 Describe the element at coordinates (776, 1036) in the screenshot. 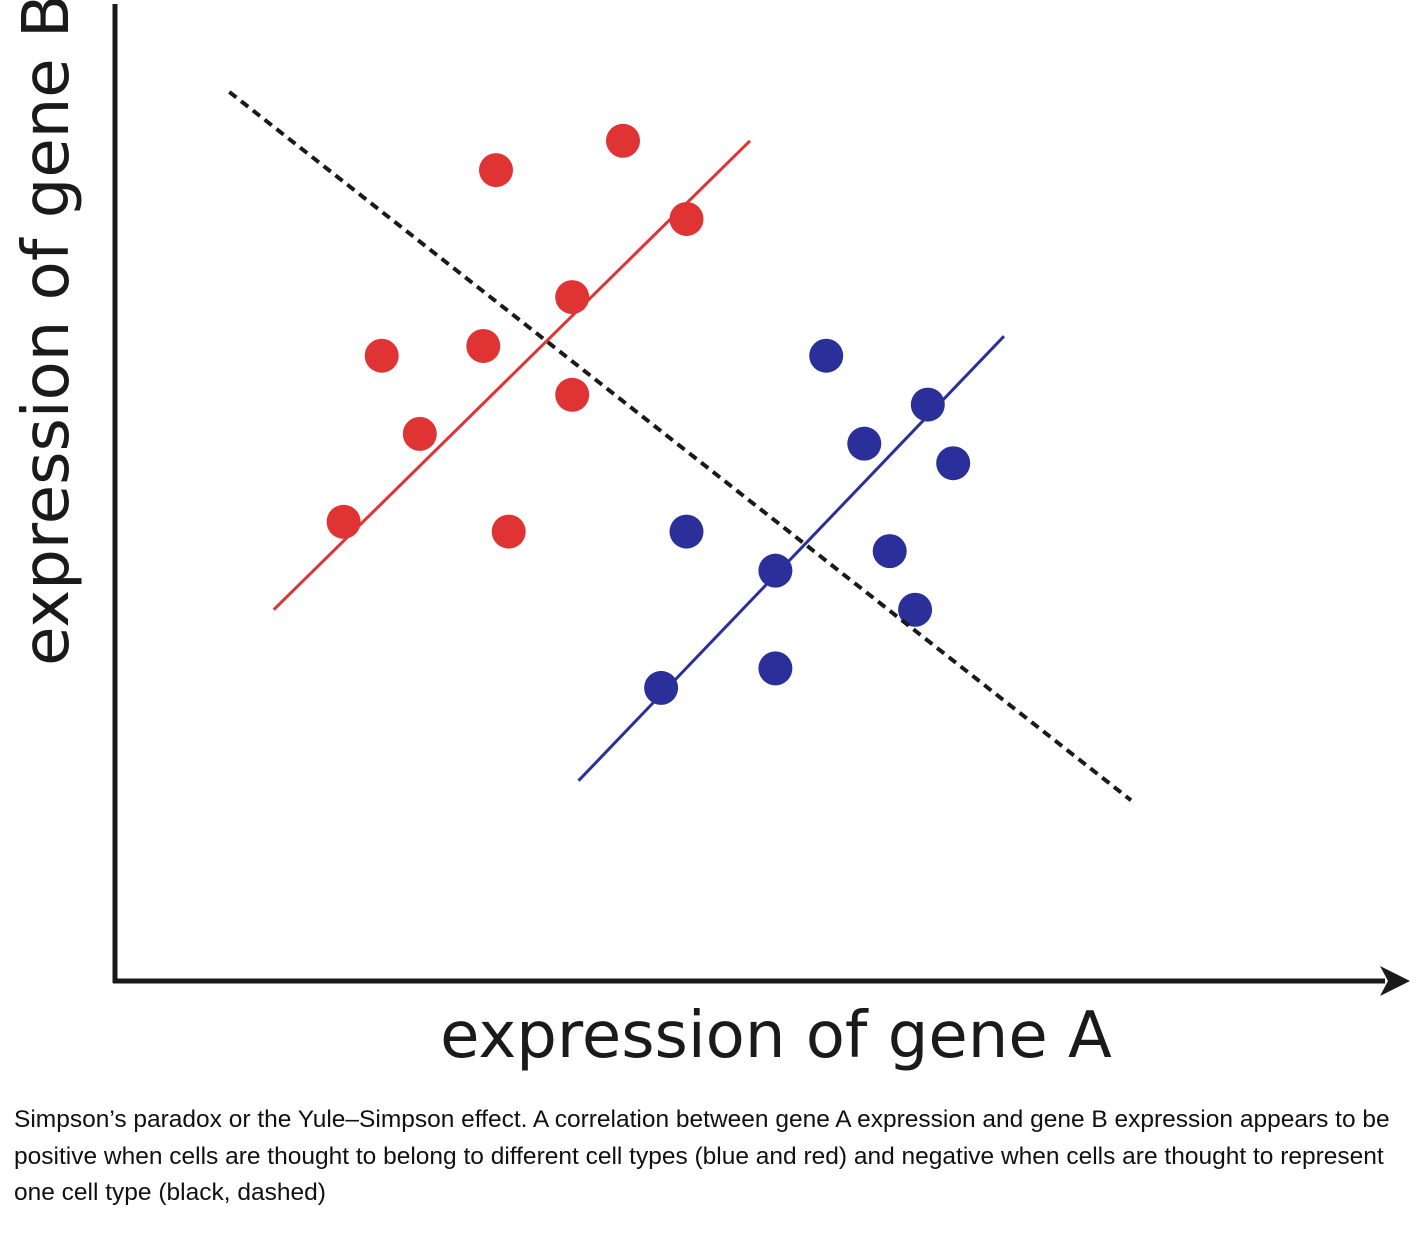

I see `x-axis-label: expression of gene A` at that location.